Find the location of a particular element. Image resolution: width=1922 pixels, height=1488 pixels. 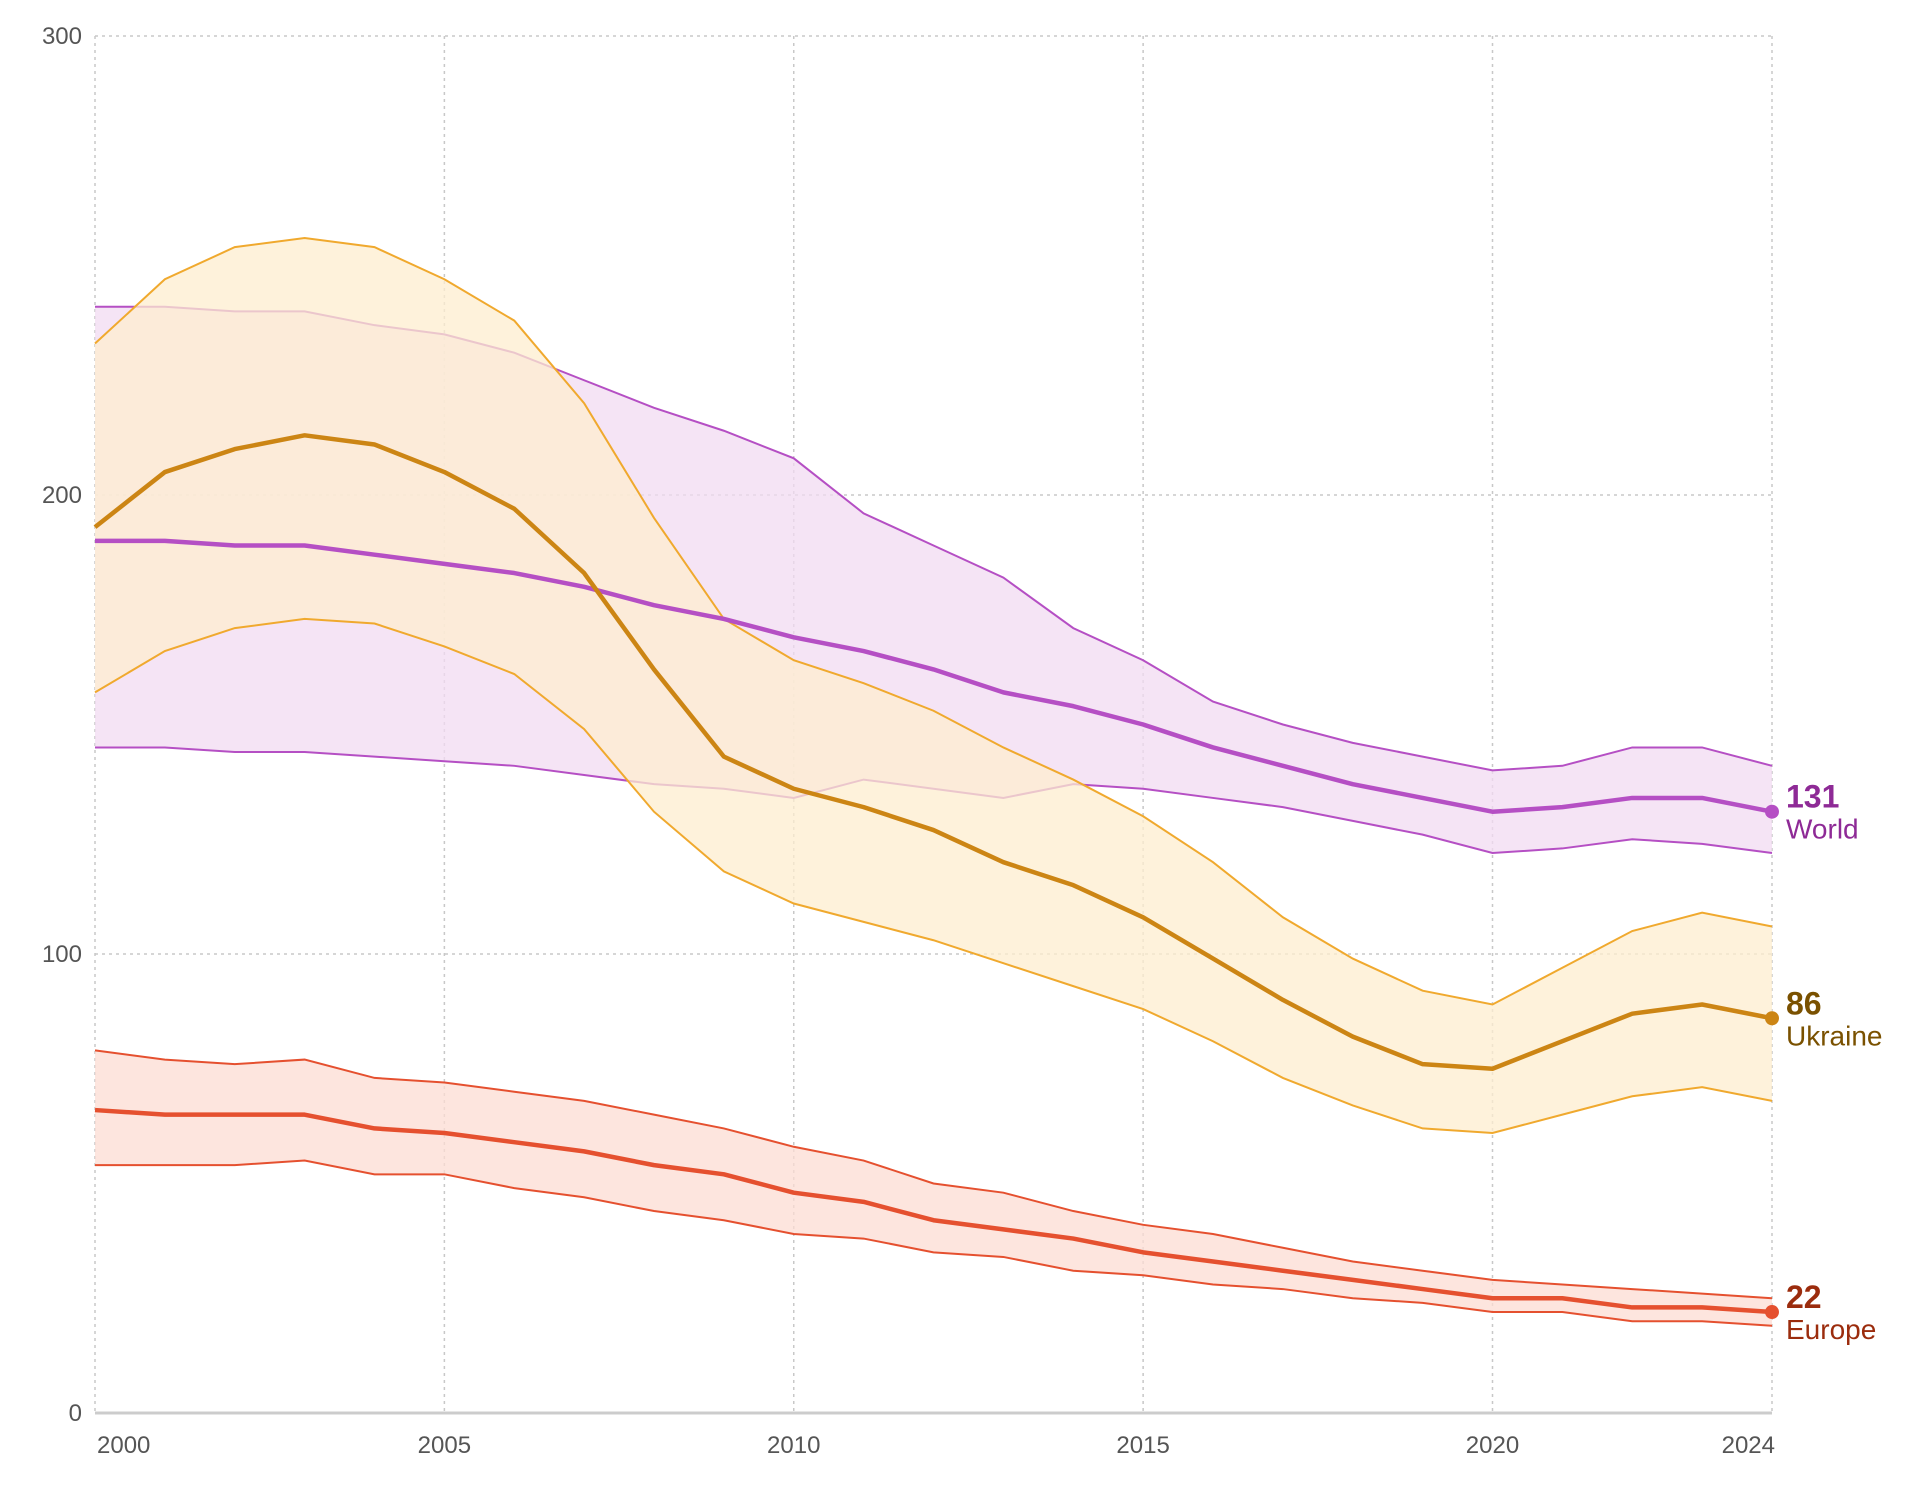

x-tick-label: 2000 is located at coordinates (123, 1445).